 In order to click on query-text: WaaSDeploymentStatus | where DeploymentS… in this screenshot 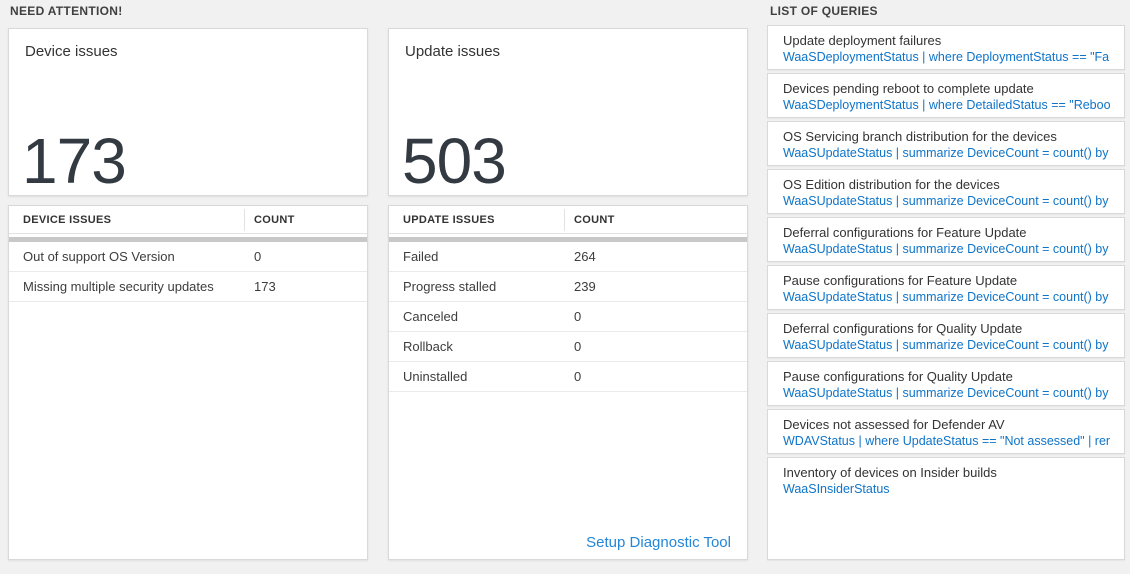, I will do `click(946, 57)`.